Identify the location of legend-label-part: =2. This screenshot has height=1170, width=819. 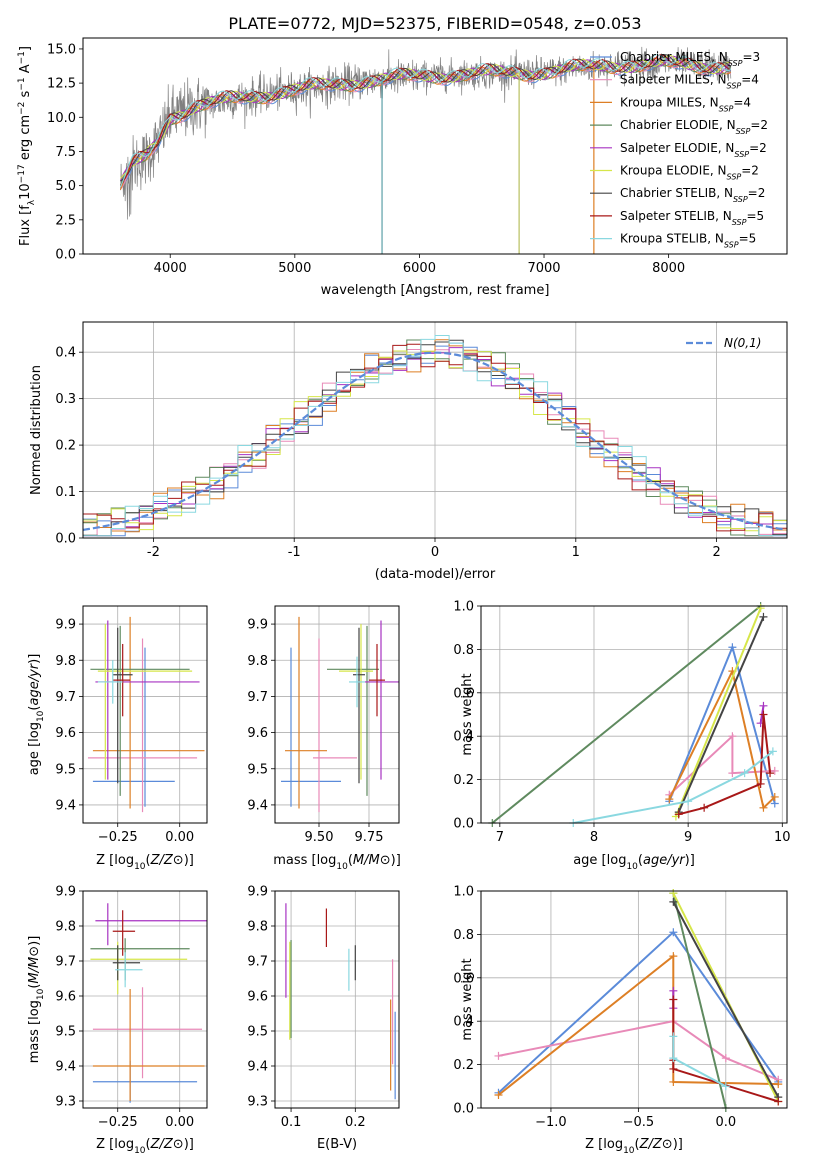
(758, 148).